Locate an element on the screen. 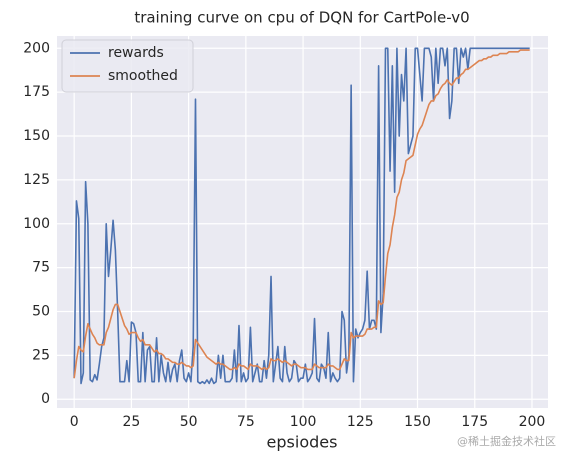 The height and width of the screenshot is (463, 564). x-tick-label: 75 is located at coordinates (246, 422).